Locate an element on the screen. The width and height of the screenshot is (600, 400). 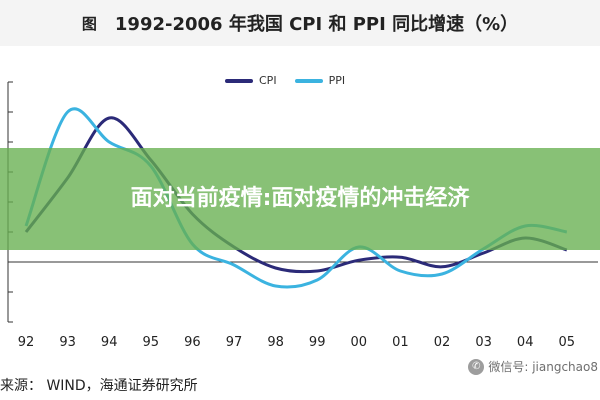
legend-item-ppi: PPI is located at coordinates (320, 80).